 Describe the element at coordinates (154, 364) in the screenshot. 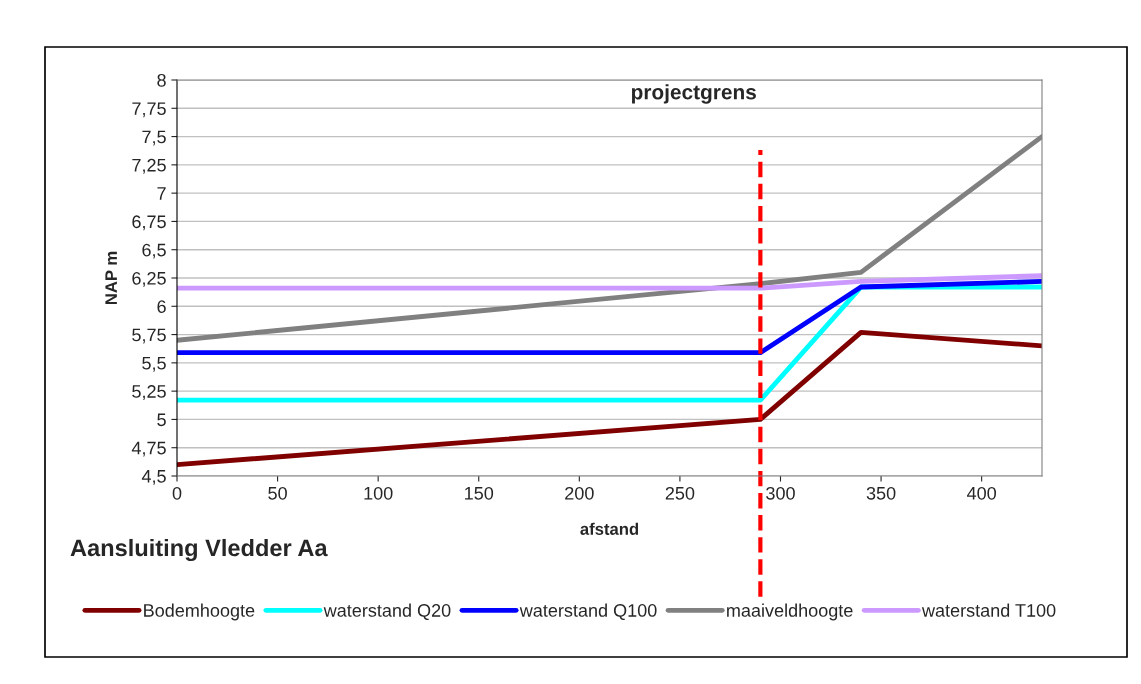

I see `y-tick-label: 5,5` at that location.